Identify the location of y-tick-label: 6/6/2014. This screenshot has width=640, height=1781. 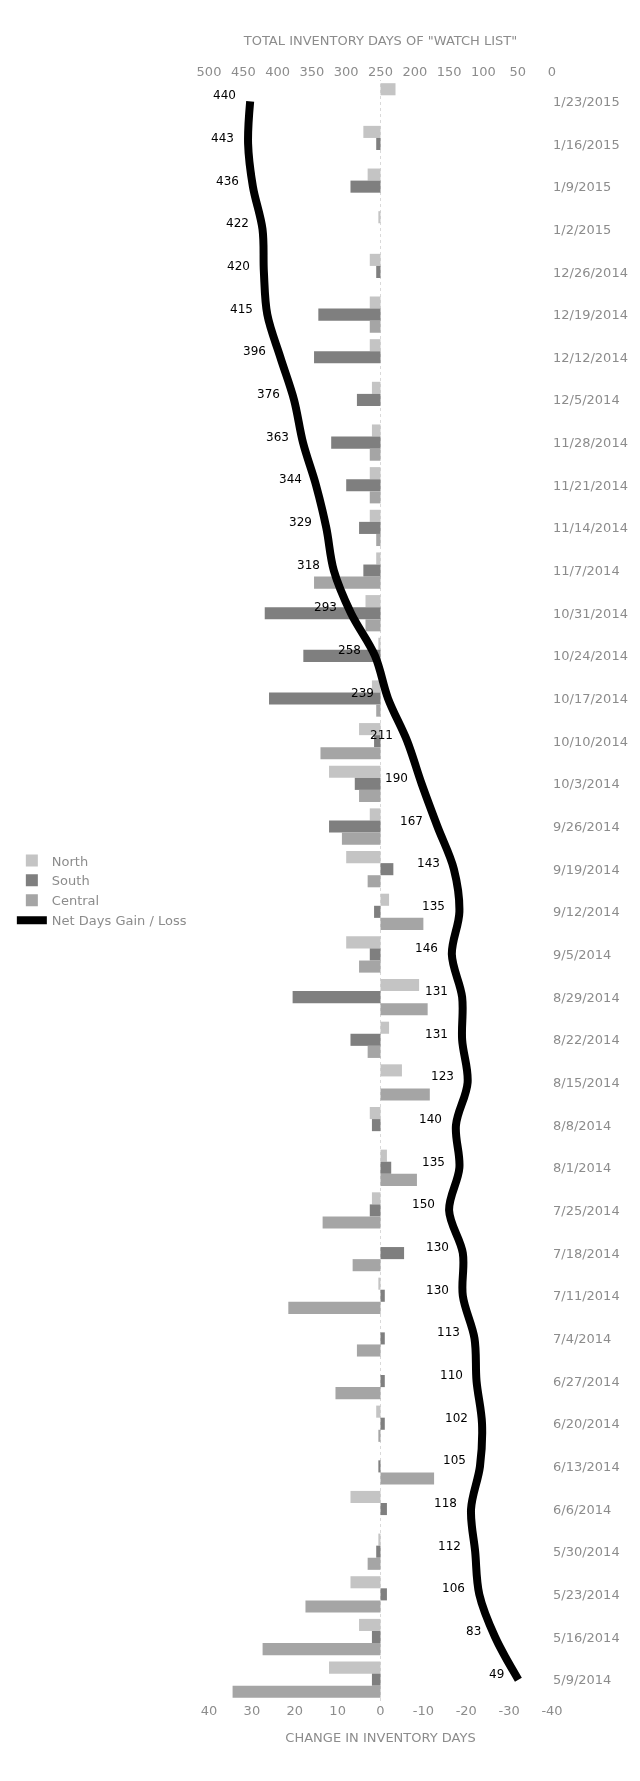
(582, 1509).